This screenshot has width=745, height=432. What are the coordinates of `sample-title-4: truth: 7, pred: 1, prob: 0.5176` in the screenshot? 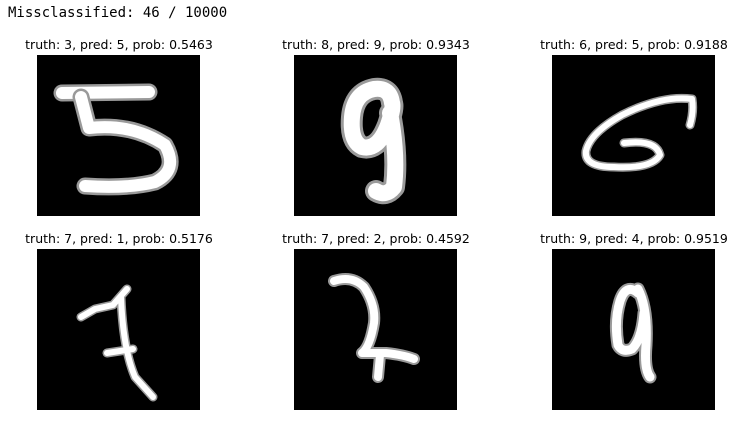 It's located at (119, 238).